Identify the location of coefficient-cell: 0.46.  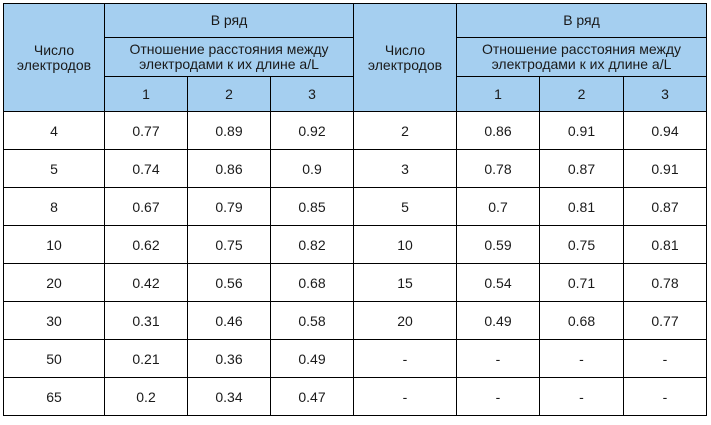
(229, 320).